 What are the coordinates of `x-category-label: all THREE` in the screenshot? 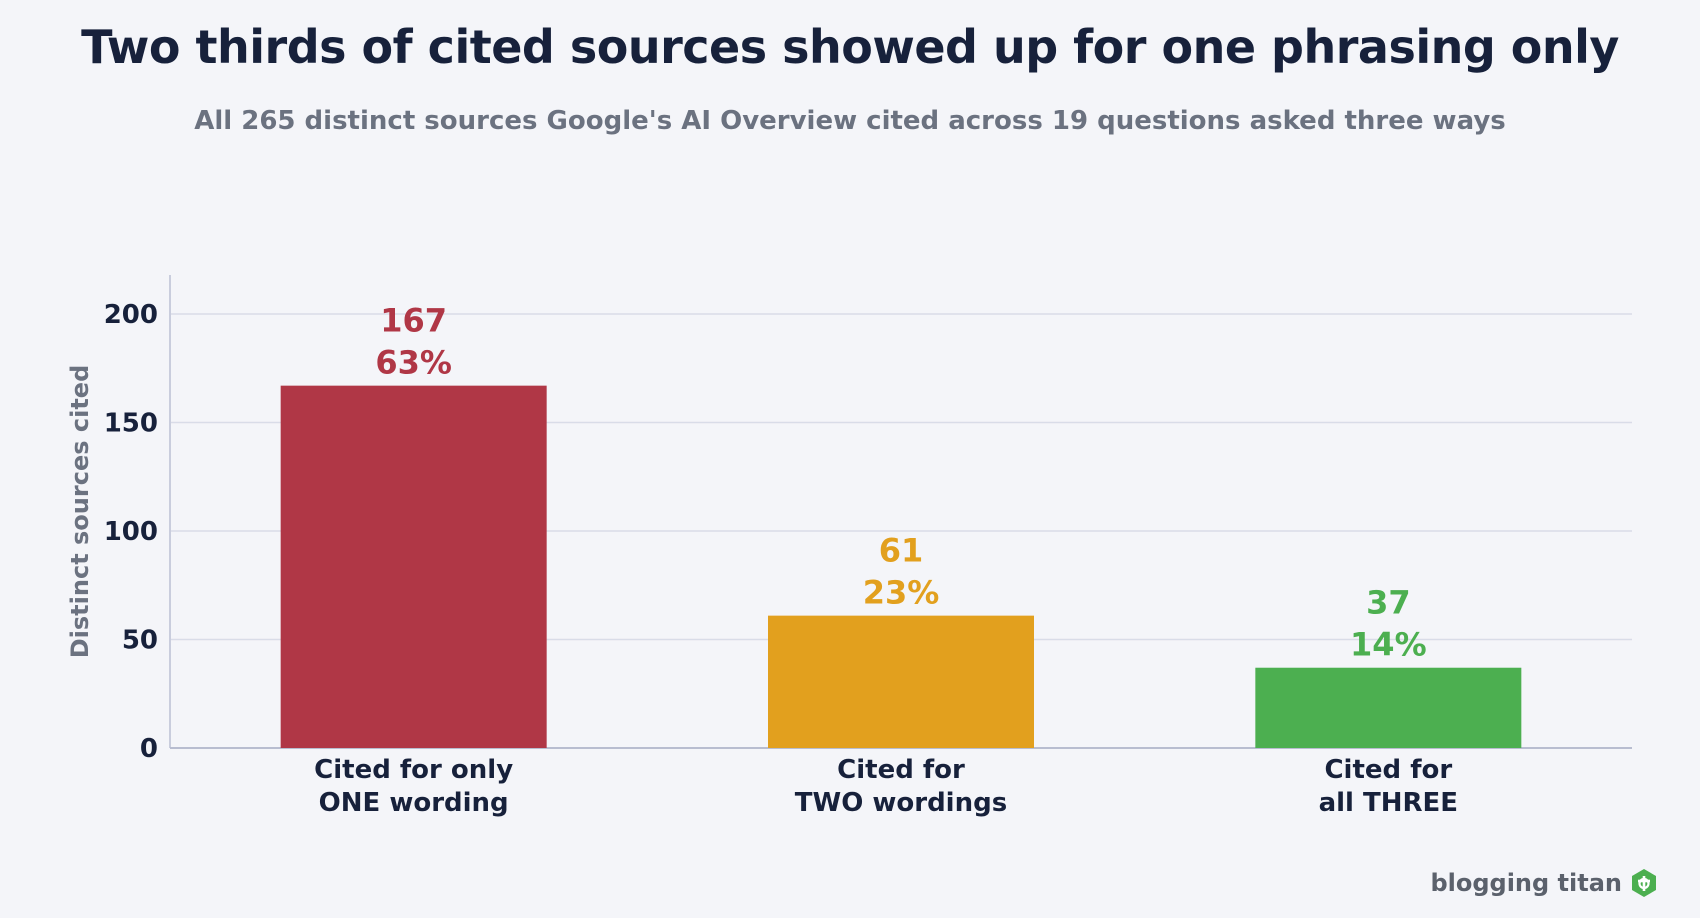 It's located at (1388, 803).